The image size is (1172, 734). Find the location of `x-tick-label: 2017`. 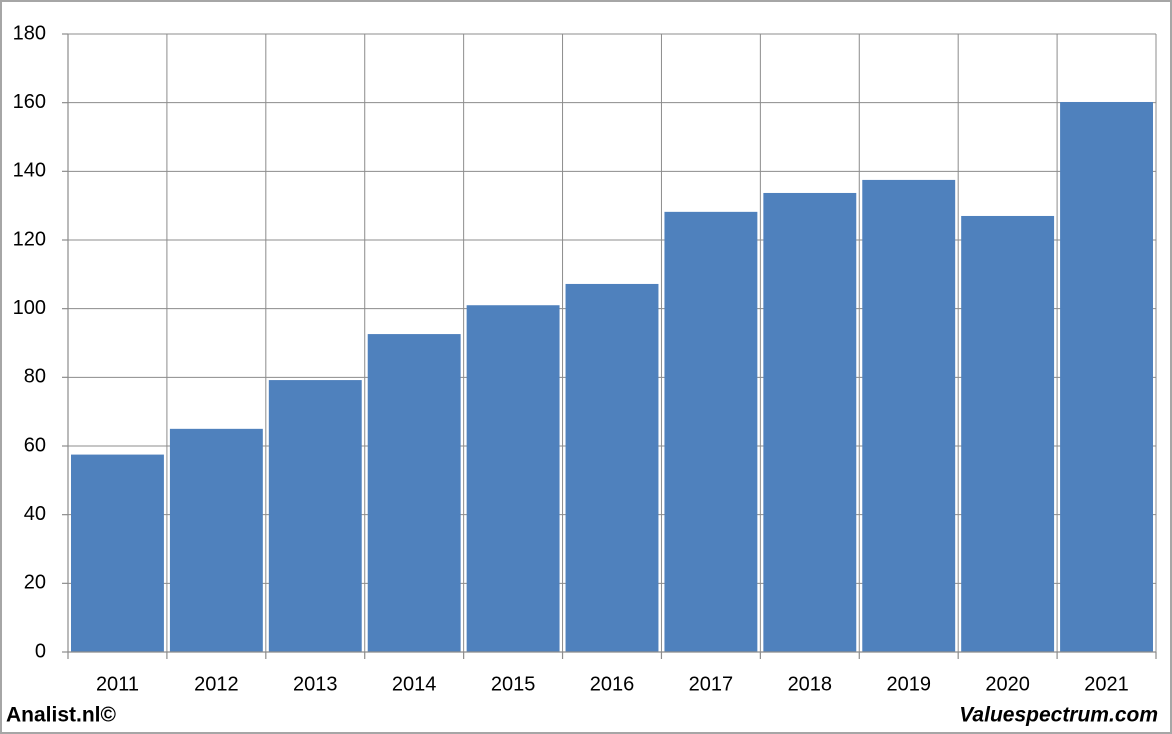

x-tick-label: 2017 is located at coordinates (711, 684).